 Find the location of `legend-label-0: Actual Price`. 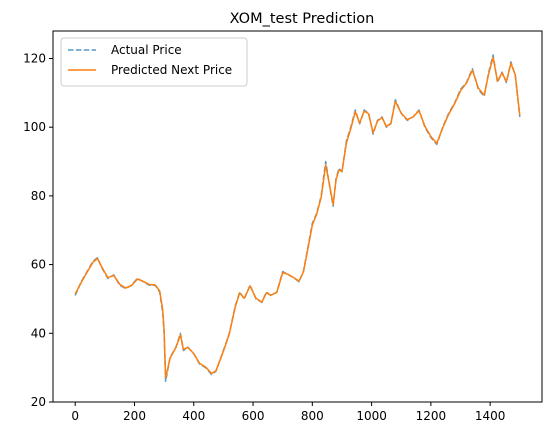

legend-label-0: Actual Price is located at coordinates (146, 50).